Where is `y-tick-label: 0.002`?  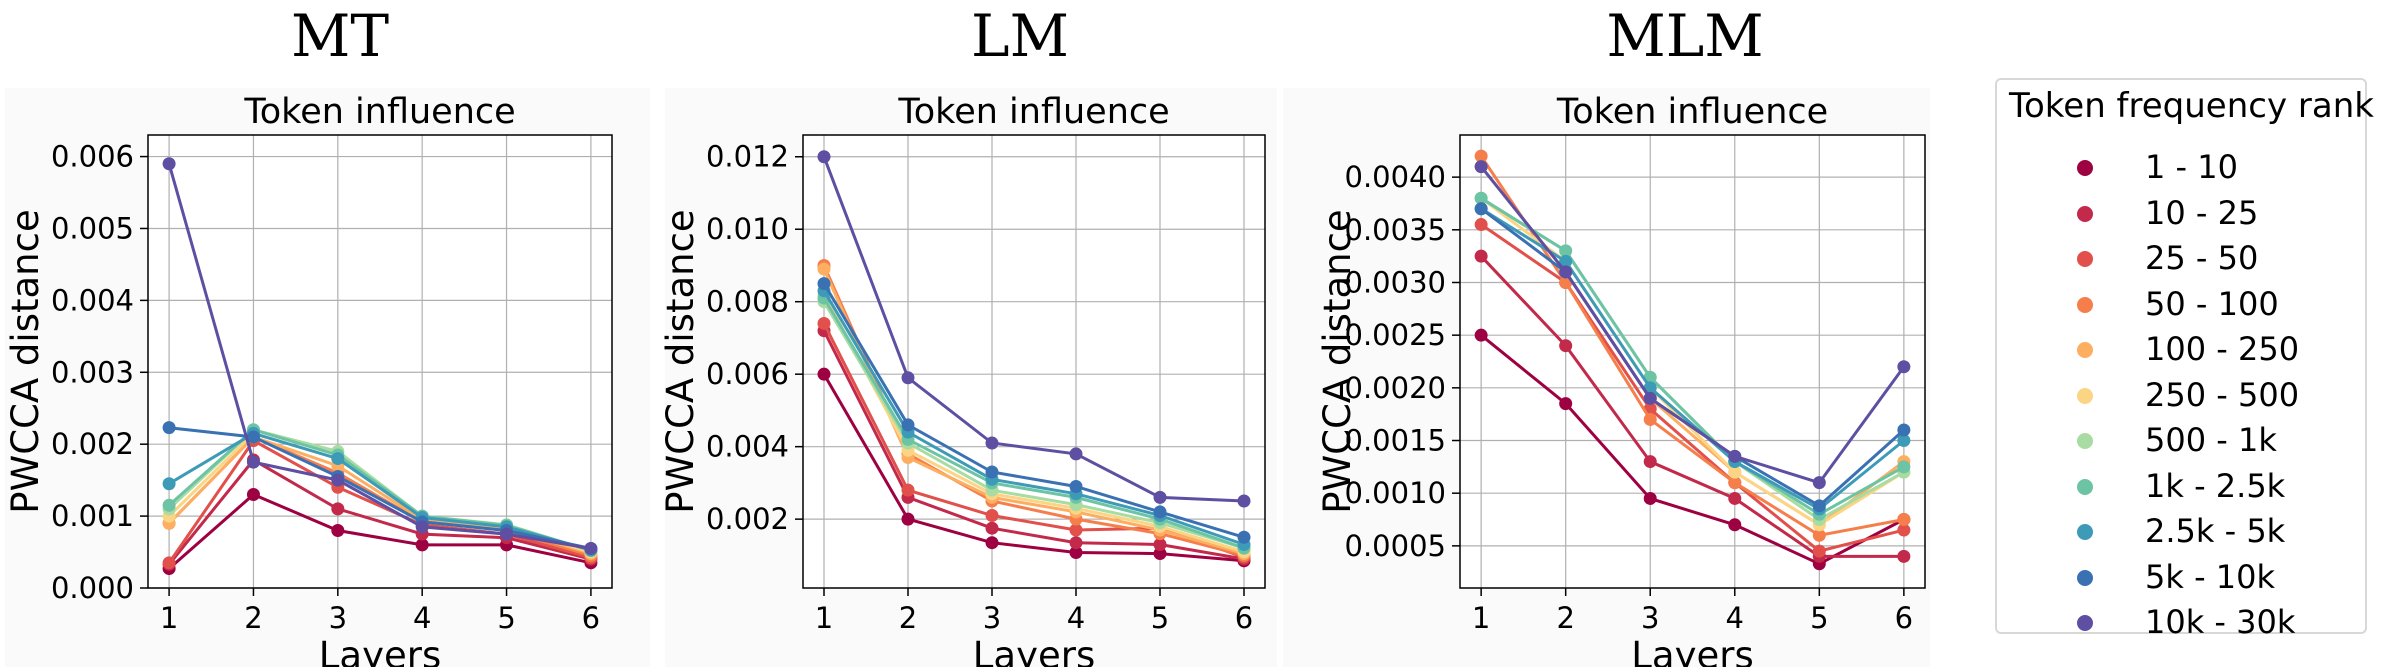
y-tick-label: 0.002 is located at coordinates (747, 519).